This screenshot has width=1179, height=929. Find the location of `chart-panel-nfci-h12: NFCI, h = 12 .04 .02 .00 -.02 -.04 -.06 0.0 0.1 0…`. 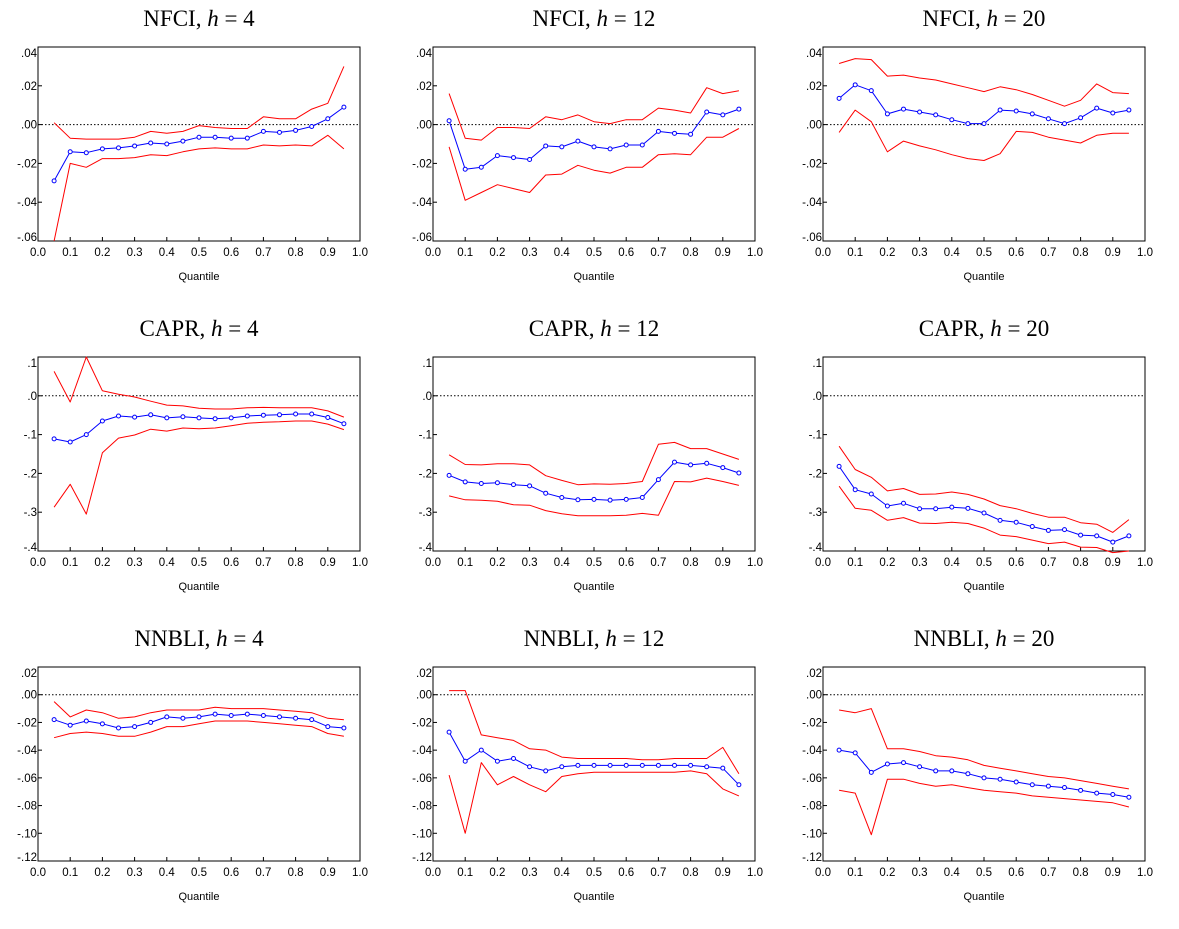

chart-panel-nfci-h12: NFCI, h = 12 .04 .02 .00 -.02 -.04 -.06 0.0 0.1 0… is located at coordinates (590, 152).